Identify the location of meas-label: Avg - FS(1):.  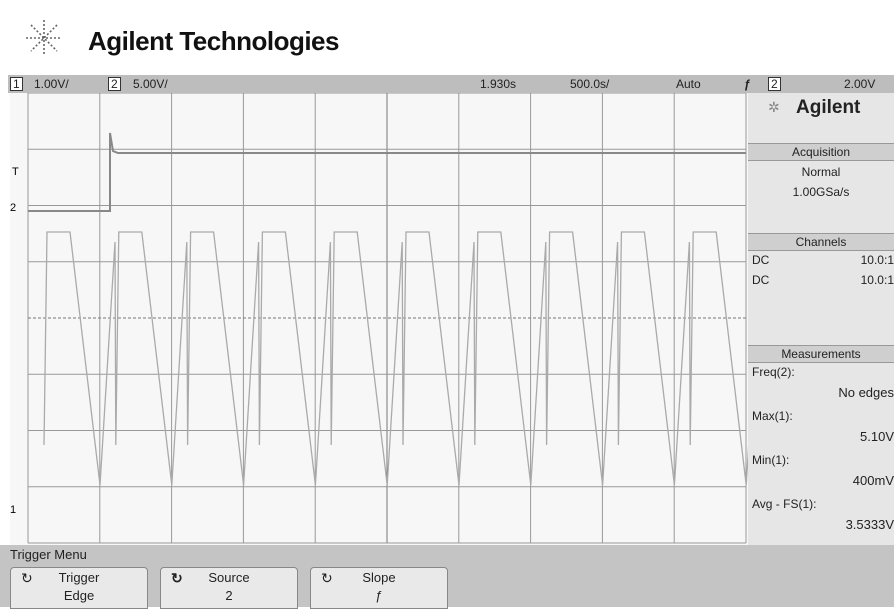
(784, 504).